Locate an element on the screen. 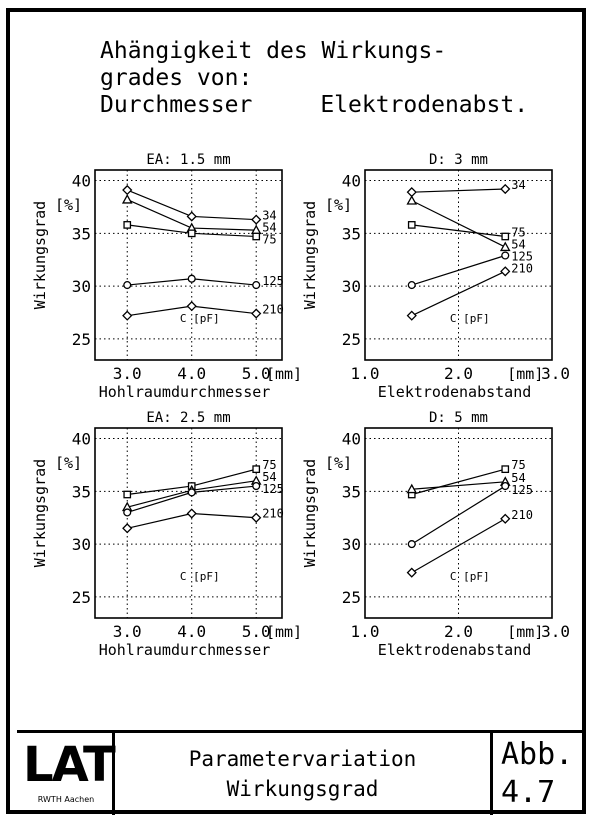 This screenshot has height=822, width=600. chart-title: EA: 1.5 mm is located at coordinates (188, 160).